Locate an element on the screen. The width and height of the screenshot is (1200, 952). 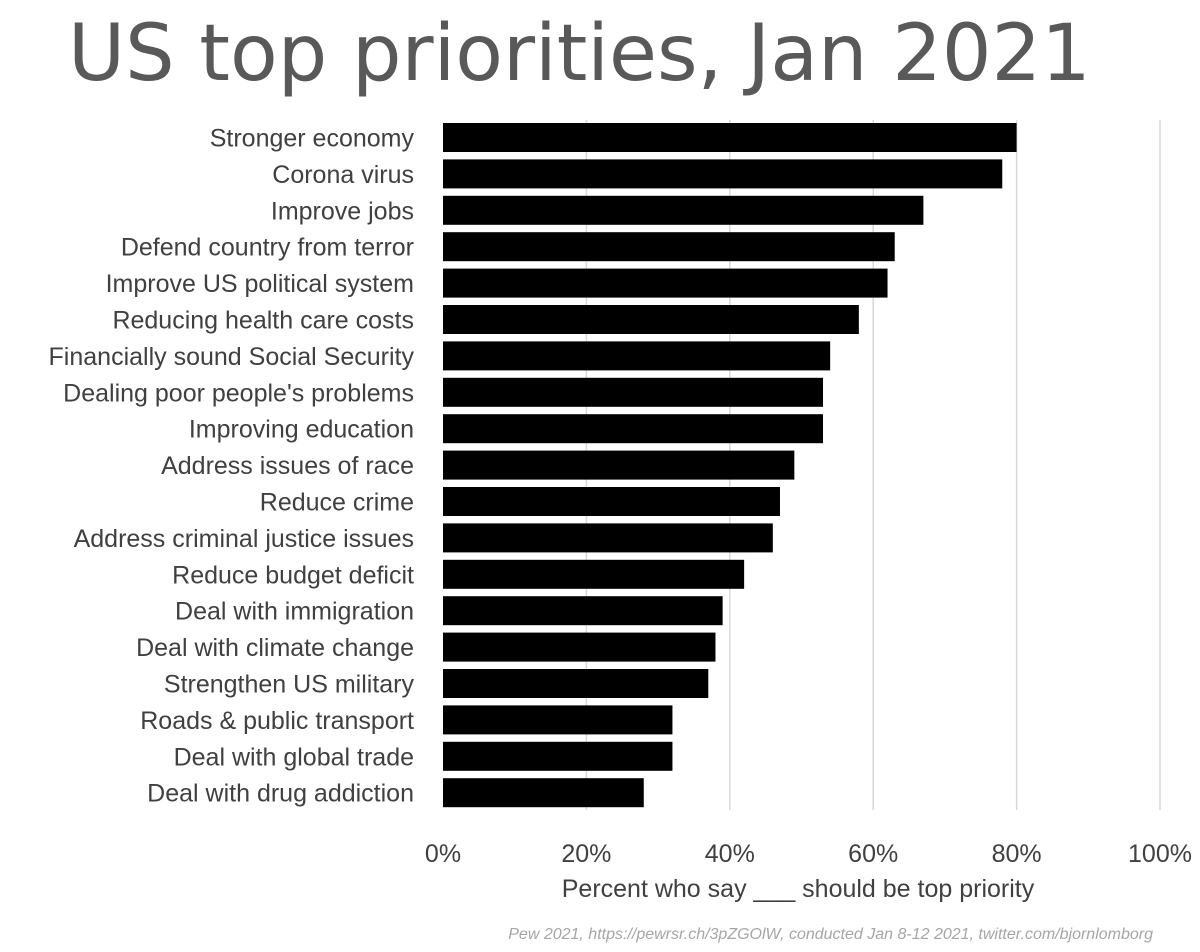
category-label: Strengthen US military is located at coordinates (289, 685).